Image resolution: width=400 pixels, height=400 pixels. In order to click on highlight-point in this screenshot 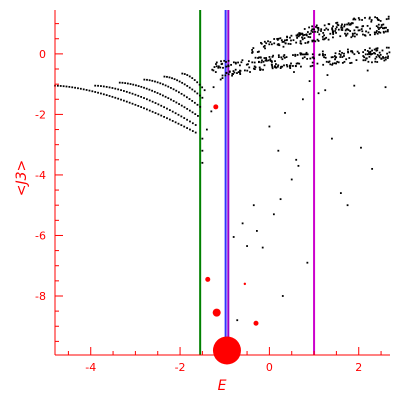, I will do `click(208, 279)`.